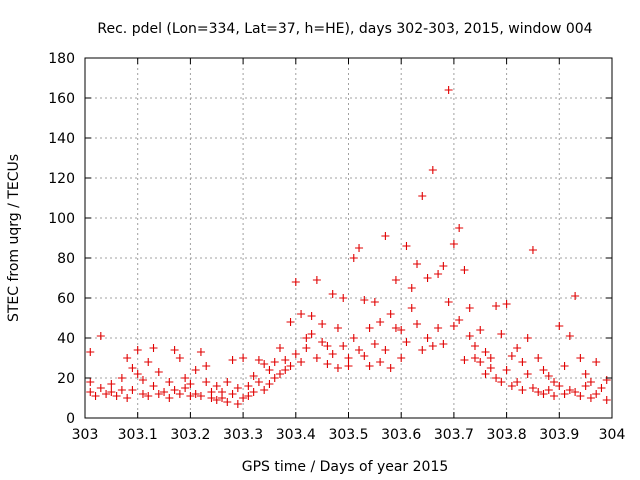  I want to click on y-axis-label: STEC from uqrg / TECUs, so click(14, 238).